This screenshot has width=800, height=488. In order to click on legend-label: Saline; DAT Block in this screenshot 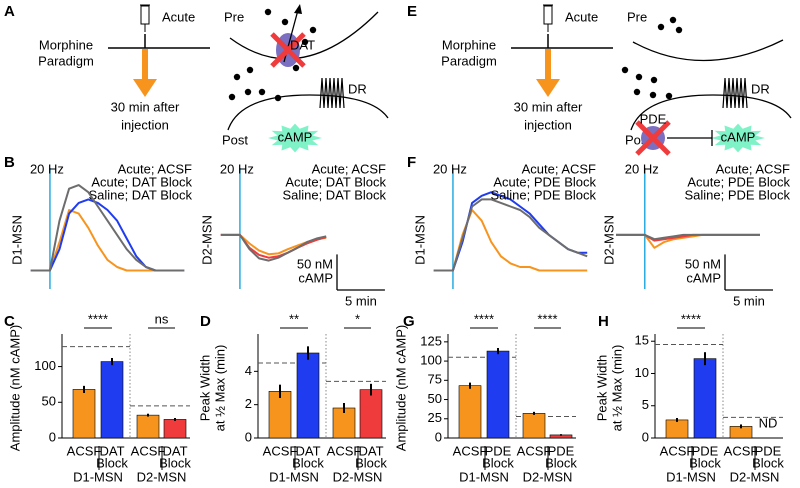, I will do `click(140, 194)`.